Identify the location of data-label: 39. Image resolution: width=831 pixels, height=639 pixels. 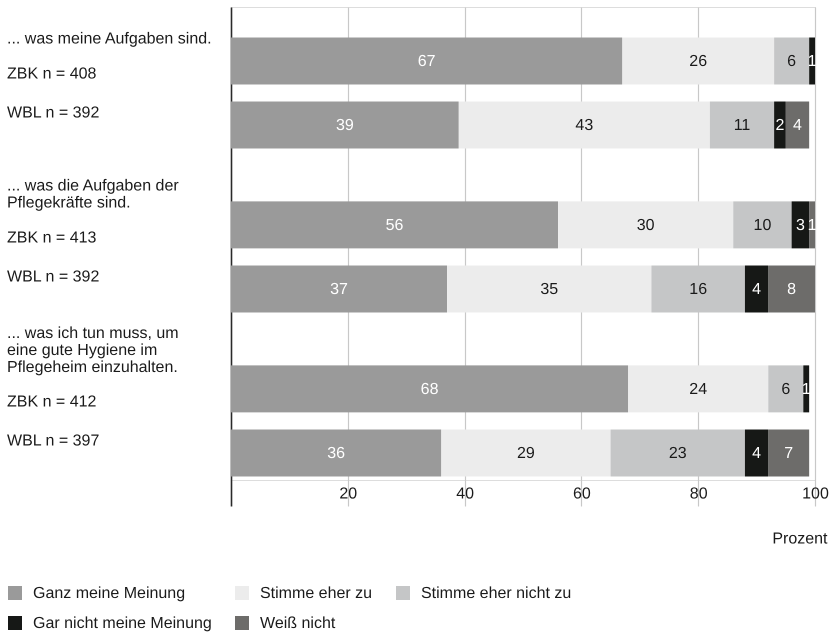
(345, 125).